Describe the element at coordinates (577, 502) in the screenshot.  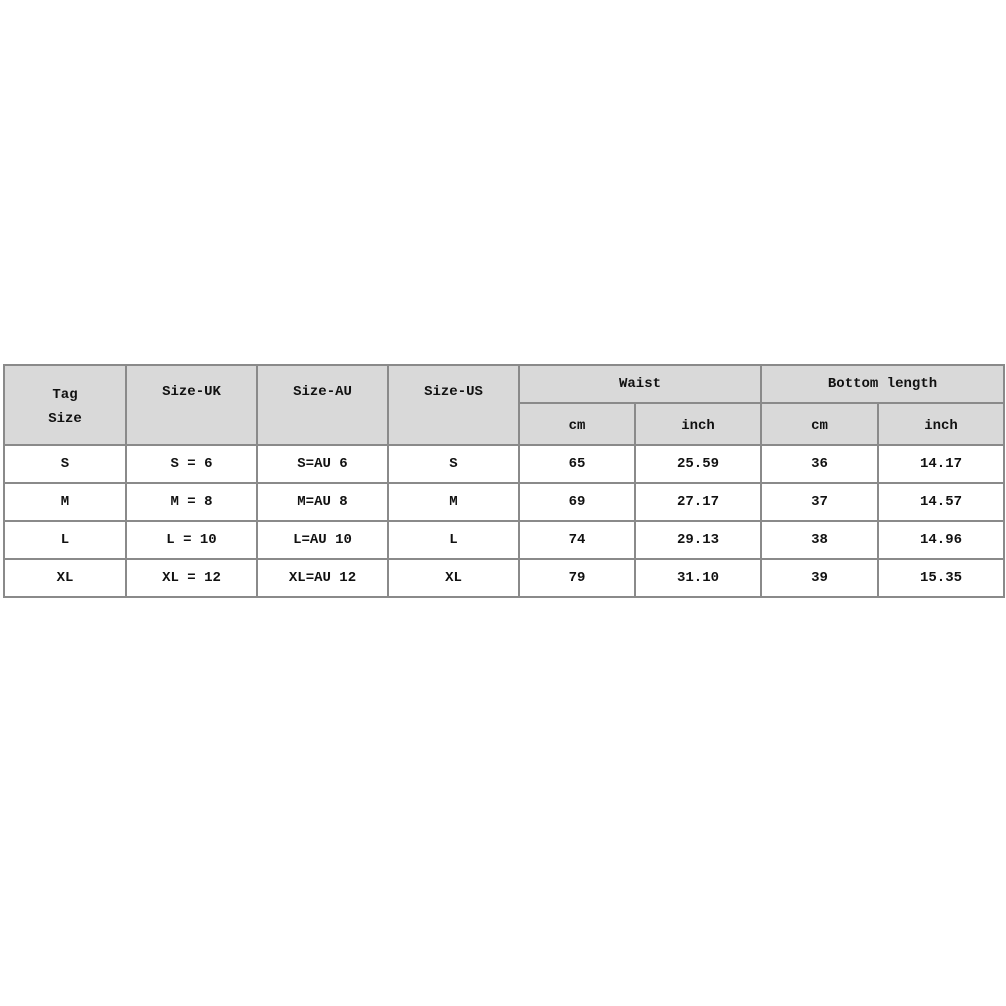
I see `cell-waist-cm: 69` at that location.